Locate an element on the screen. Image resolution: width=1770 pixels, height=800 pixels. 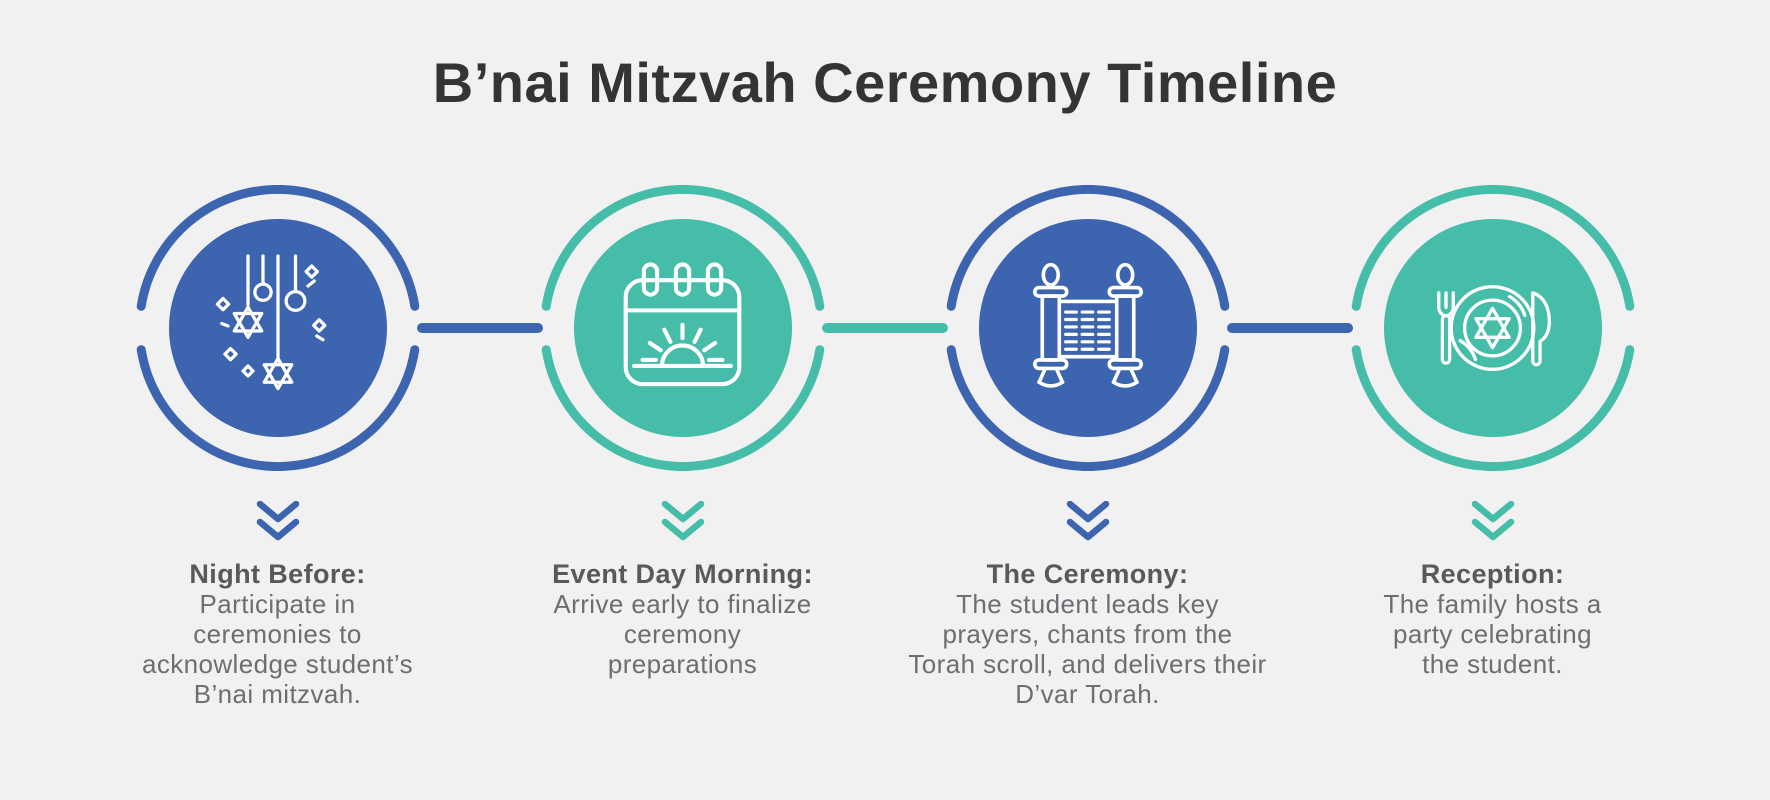
hanging-stars-decoration-icon is located at coordinates (278, 328).